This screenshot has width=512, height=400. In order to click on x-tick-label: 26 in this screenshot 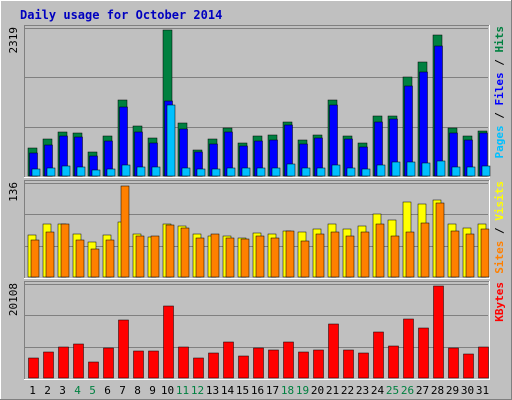, I will do `click(407, 390)`.